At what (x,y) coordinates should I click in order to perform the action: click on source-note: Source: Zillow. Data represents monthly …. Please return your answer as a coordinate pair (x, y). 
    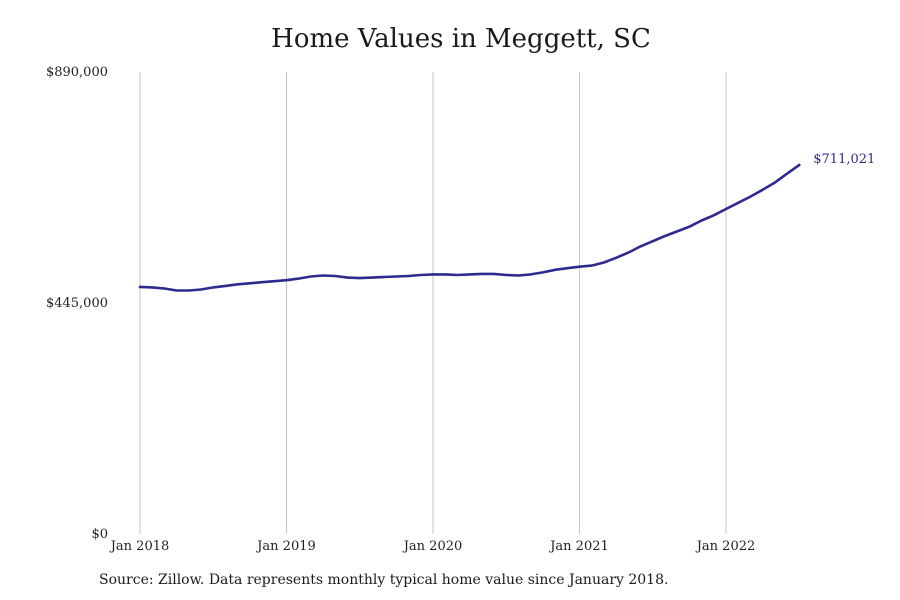
    Looking at the image, I should click on (384, 580).